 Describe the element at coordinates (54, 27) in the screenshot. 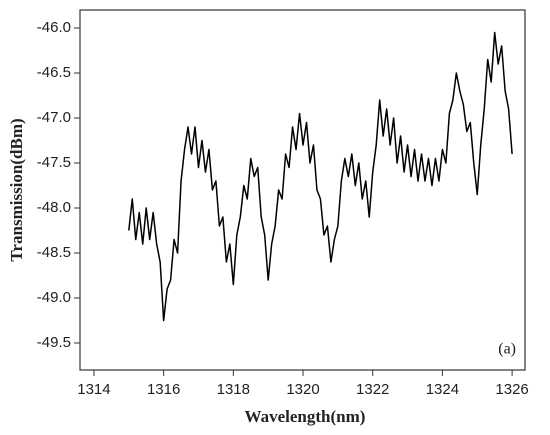

I see `y-tick-label: -46.0` at that location.